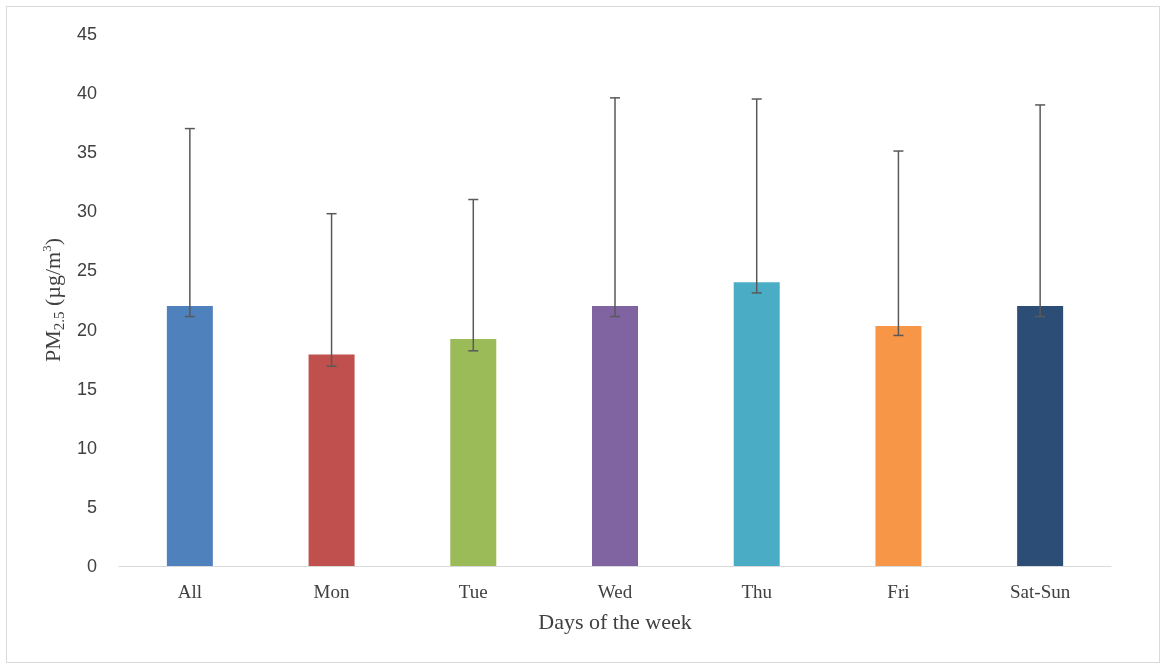  What do you see at coordinates (91, 566) in the screenshot?
I see `y-tick-label: 0` at bounding box center [91, 566].